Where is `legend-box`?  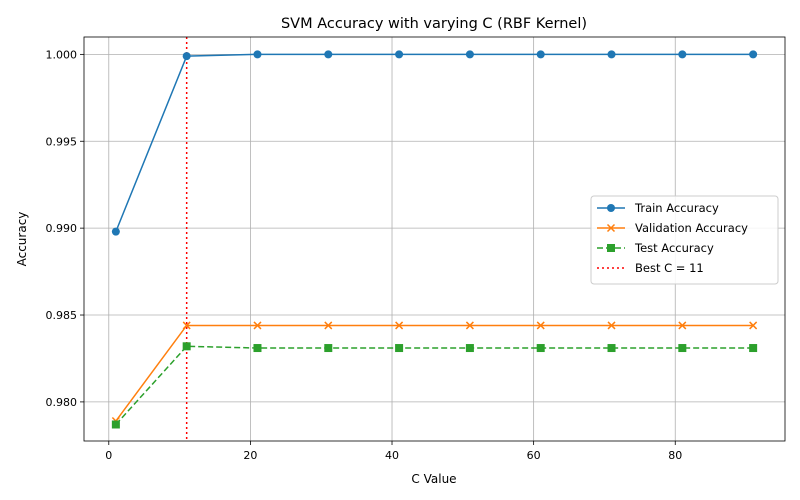
legend-box is located at coordinates (684, 240).